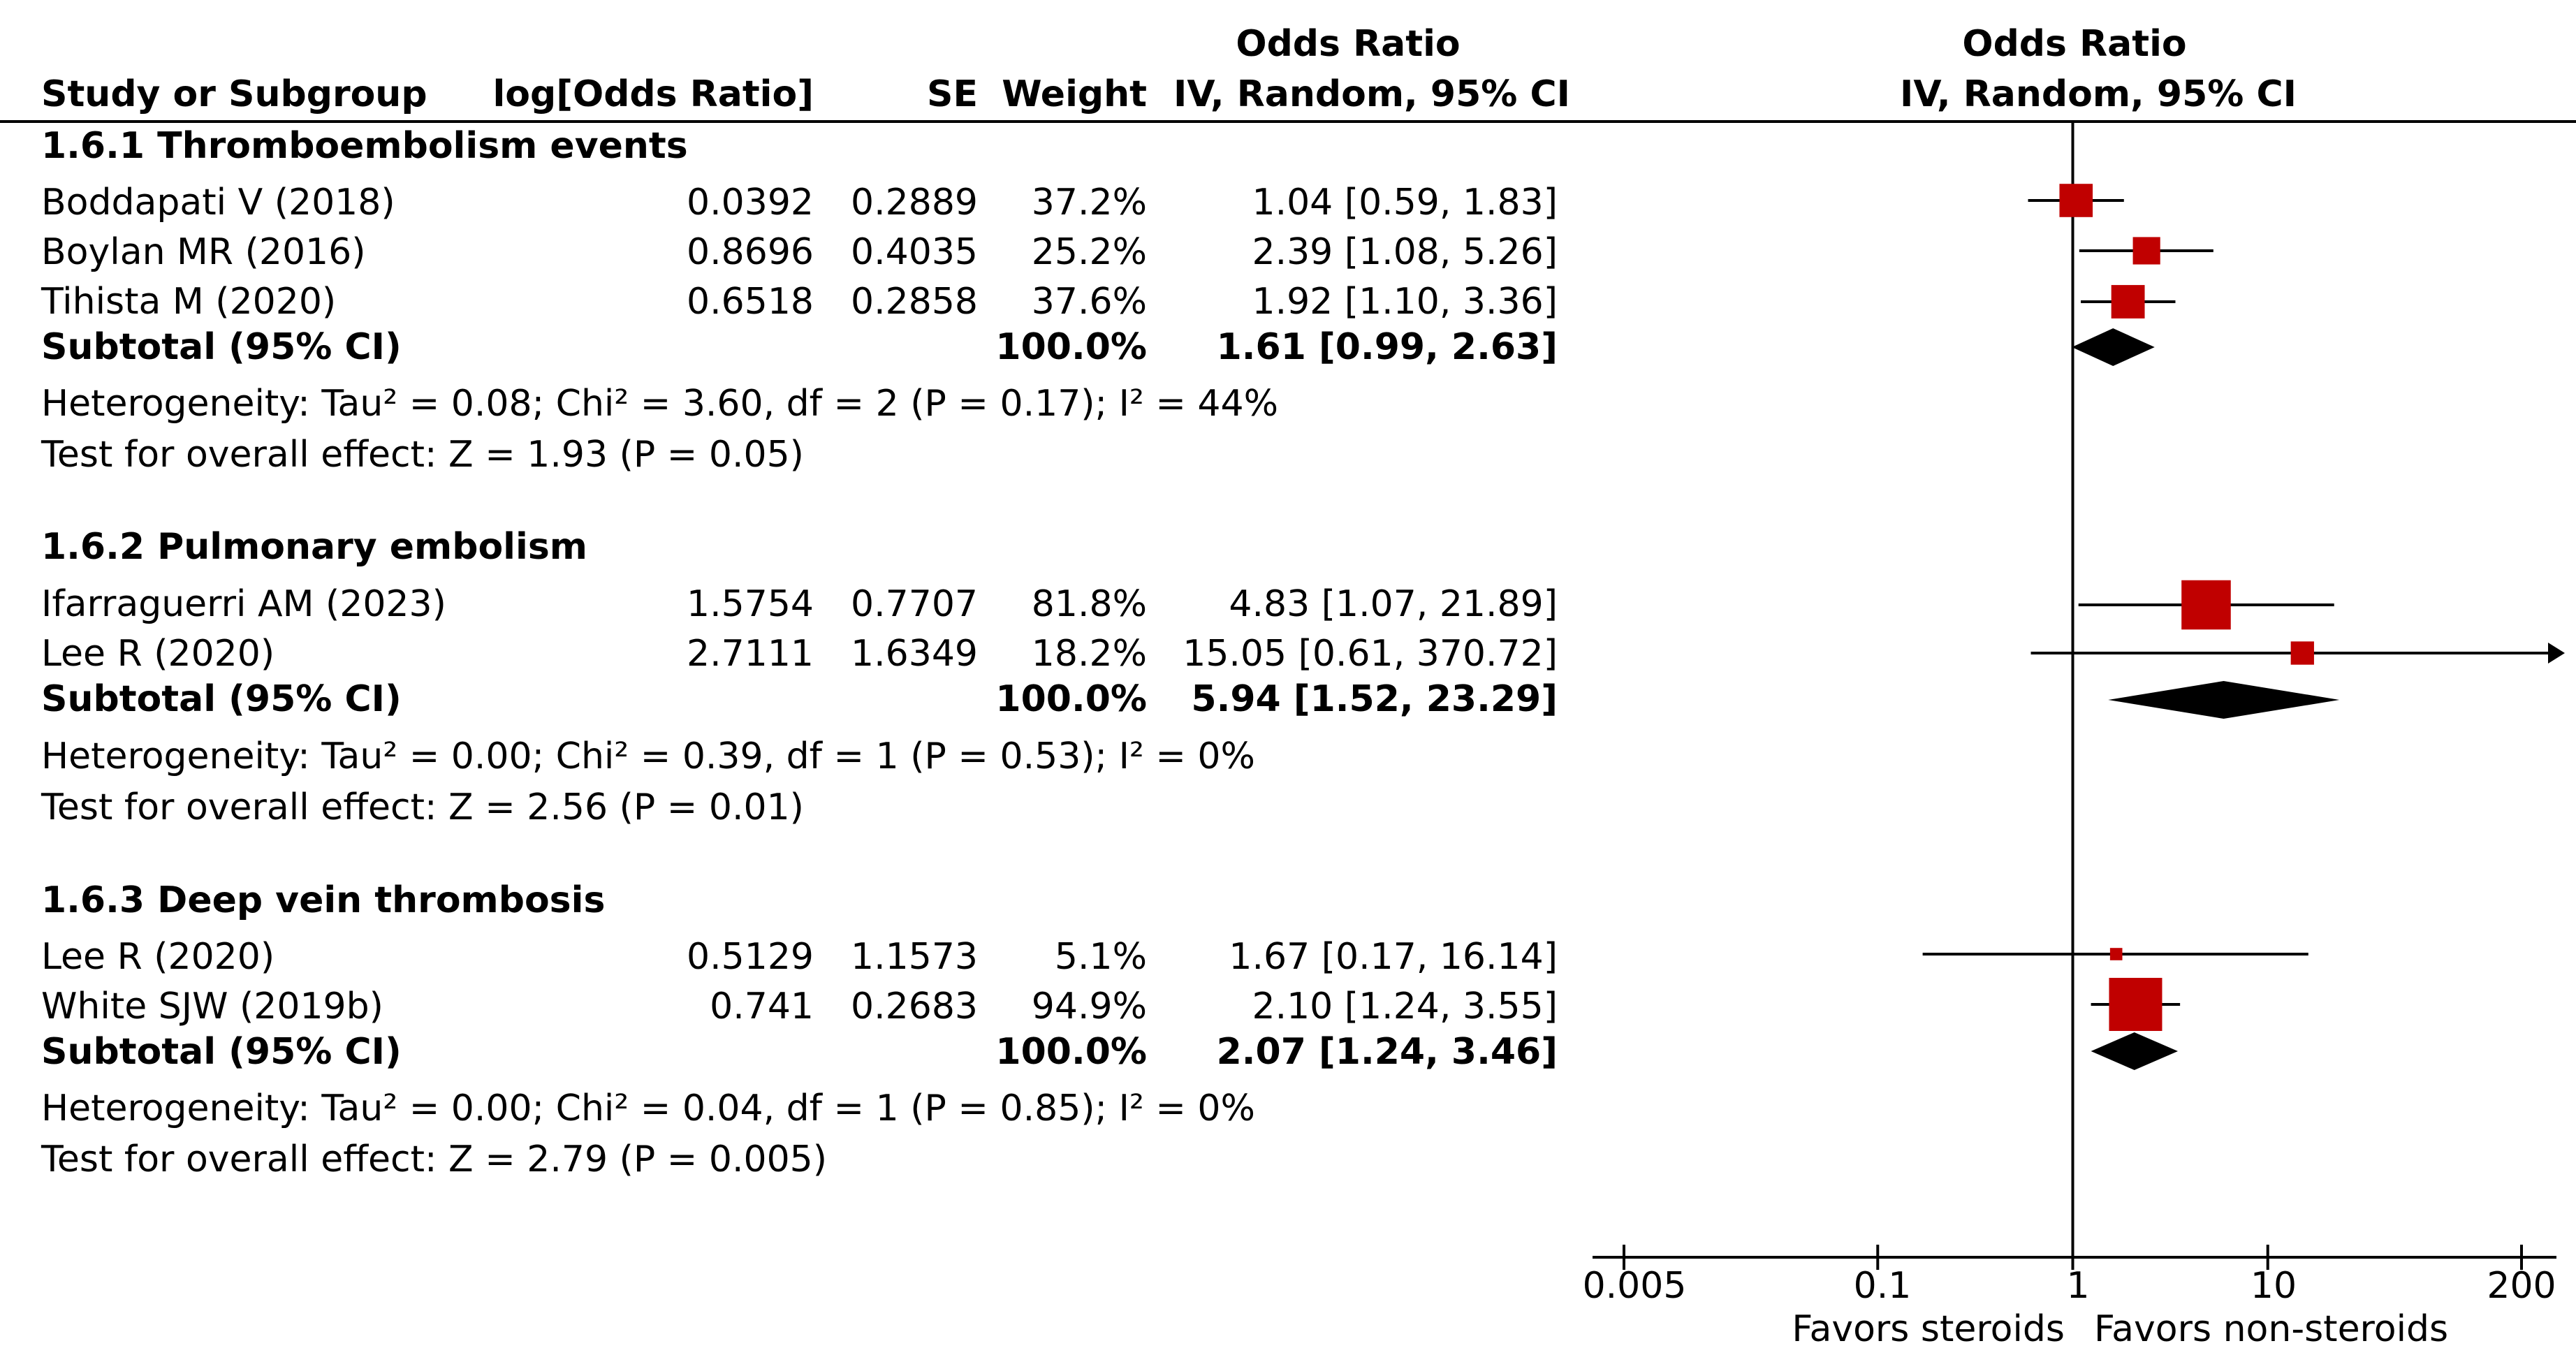 The image size is (2576, 1369). Describe the element at coordinates (1405, 302) in the screenshot. I see `study-ci: 1.92 [1.10, 3.36]` at that location.